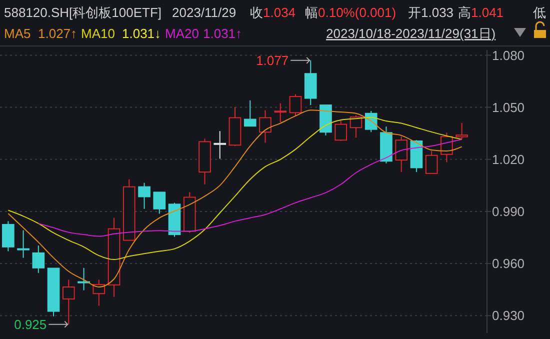  Describe the element at coordinates (508, 316) in the screenshot. I see `y-tick-label: 0.930` at that location.